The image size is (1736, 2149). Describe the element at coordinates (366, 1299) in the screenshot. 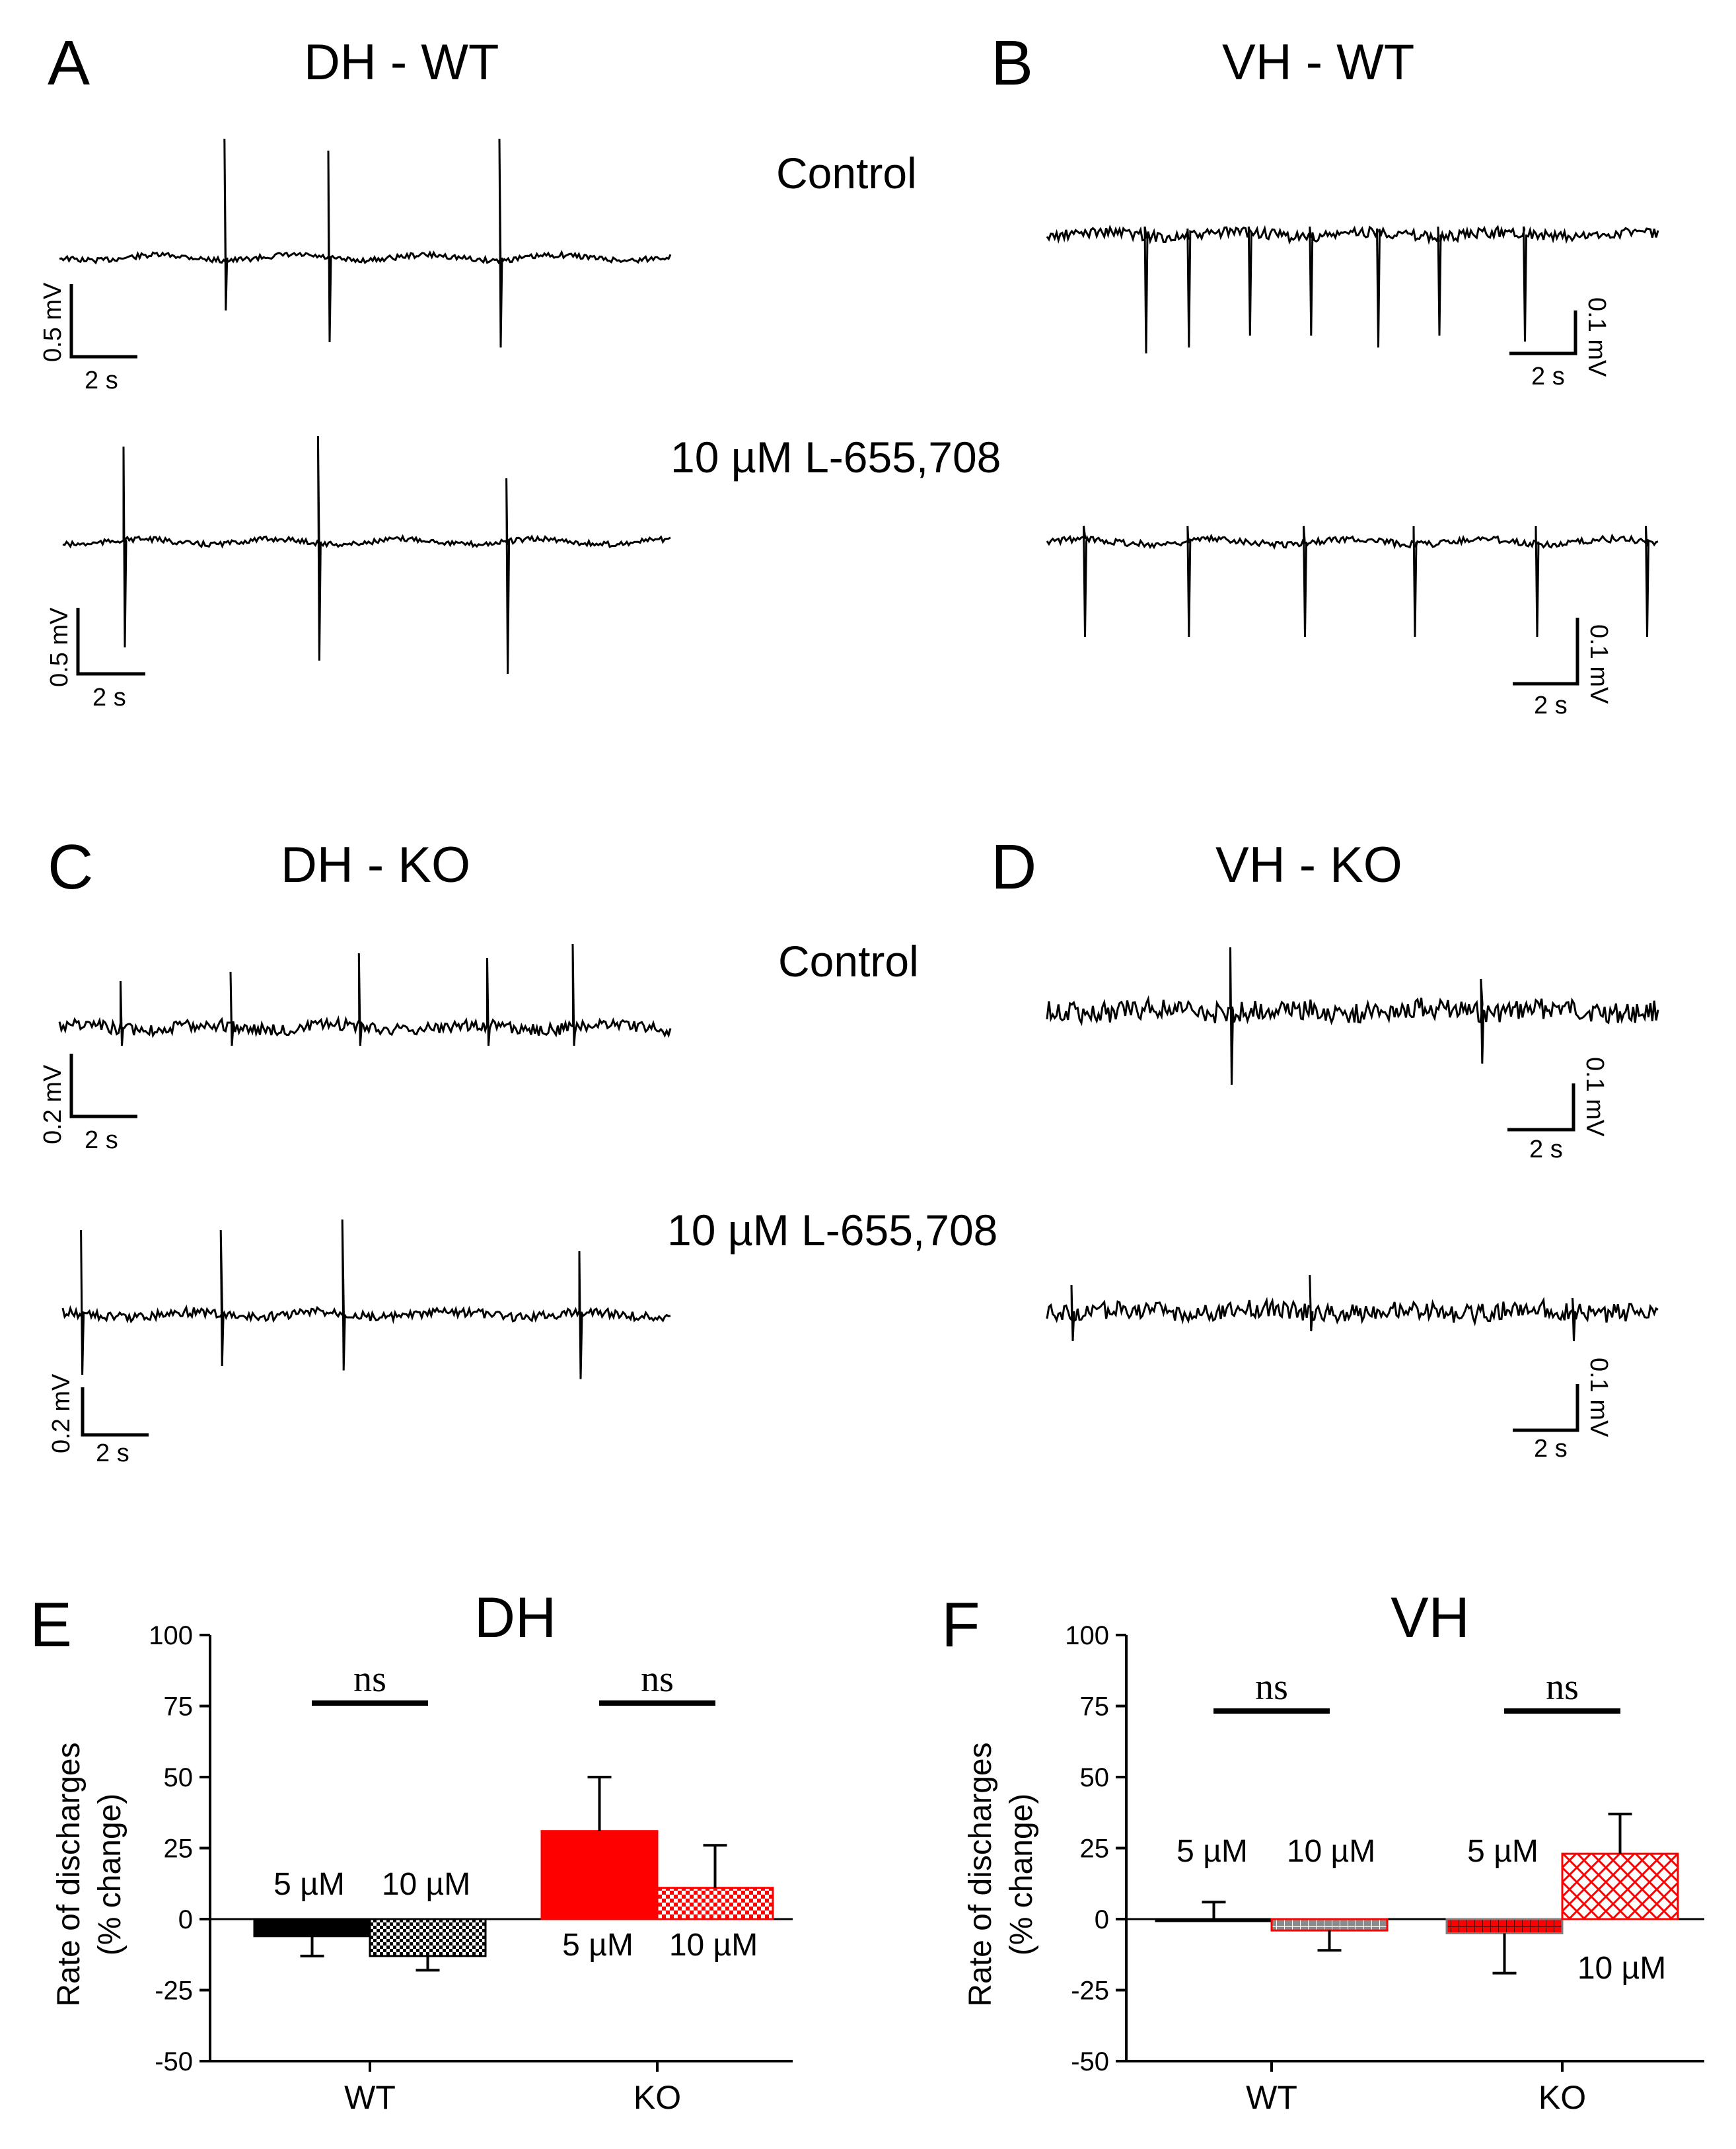

I see `trace-dh-ko-drug` at that location.